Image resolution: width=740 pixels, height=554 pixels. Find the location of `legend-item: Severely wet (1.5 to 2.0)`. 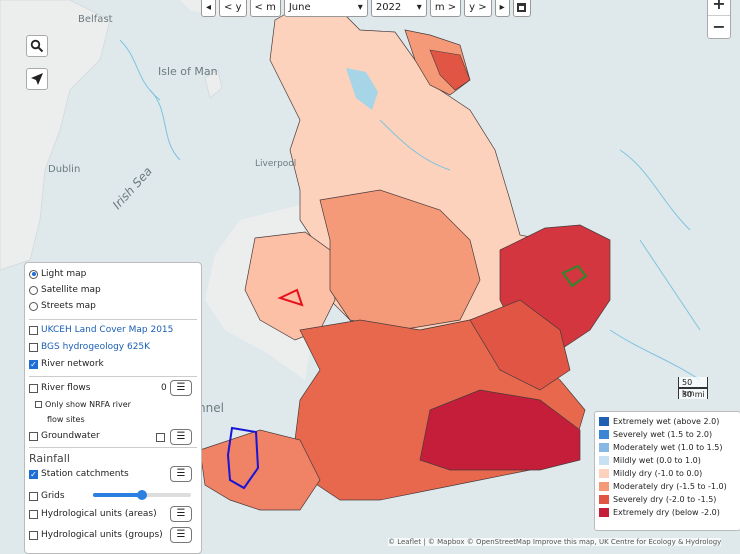

legend-item: Severely wet (1.5 to 2.0) is located at coordinates (655, 434).